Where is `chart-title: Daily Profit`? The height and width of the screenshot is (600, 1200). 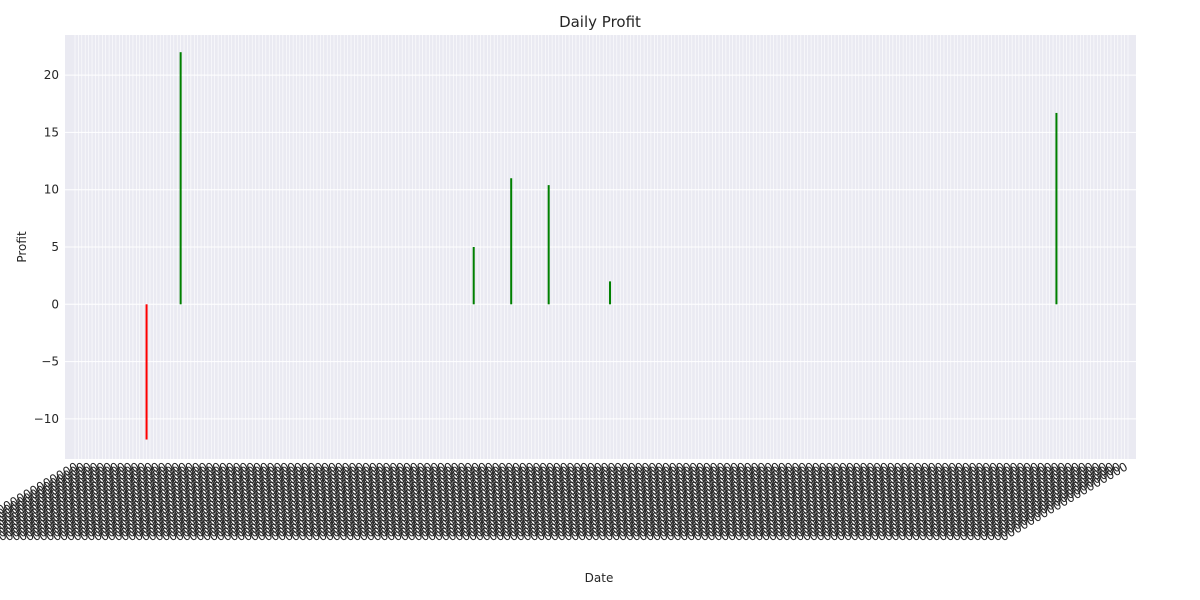 chart-title: Daily Profit is located at coordinates (600, 22).